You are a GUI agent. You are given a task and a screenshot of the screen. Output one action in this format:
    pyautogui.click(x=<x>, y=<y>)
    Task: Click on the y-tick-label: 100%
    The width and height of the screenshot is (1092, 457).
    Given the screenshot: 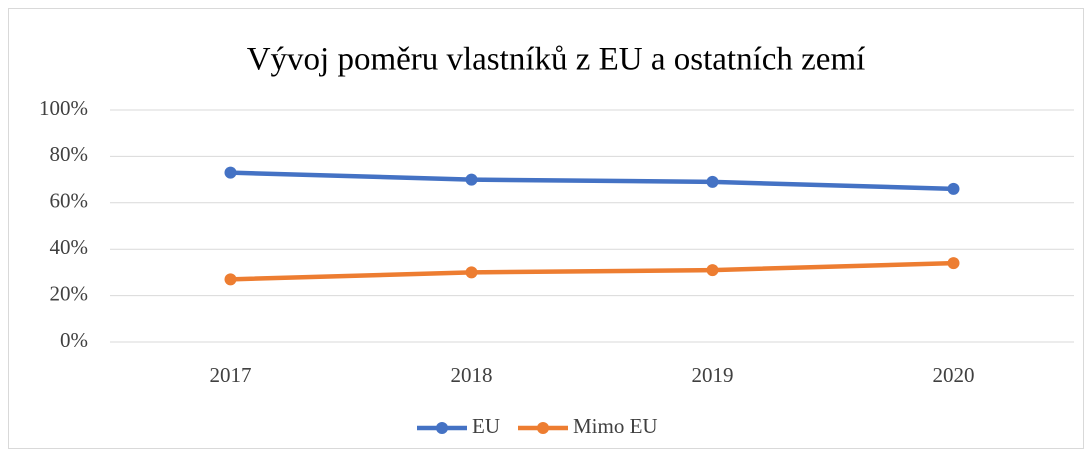 What is the action you would take?
    pyautogui.click(x=63, y=108)
    